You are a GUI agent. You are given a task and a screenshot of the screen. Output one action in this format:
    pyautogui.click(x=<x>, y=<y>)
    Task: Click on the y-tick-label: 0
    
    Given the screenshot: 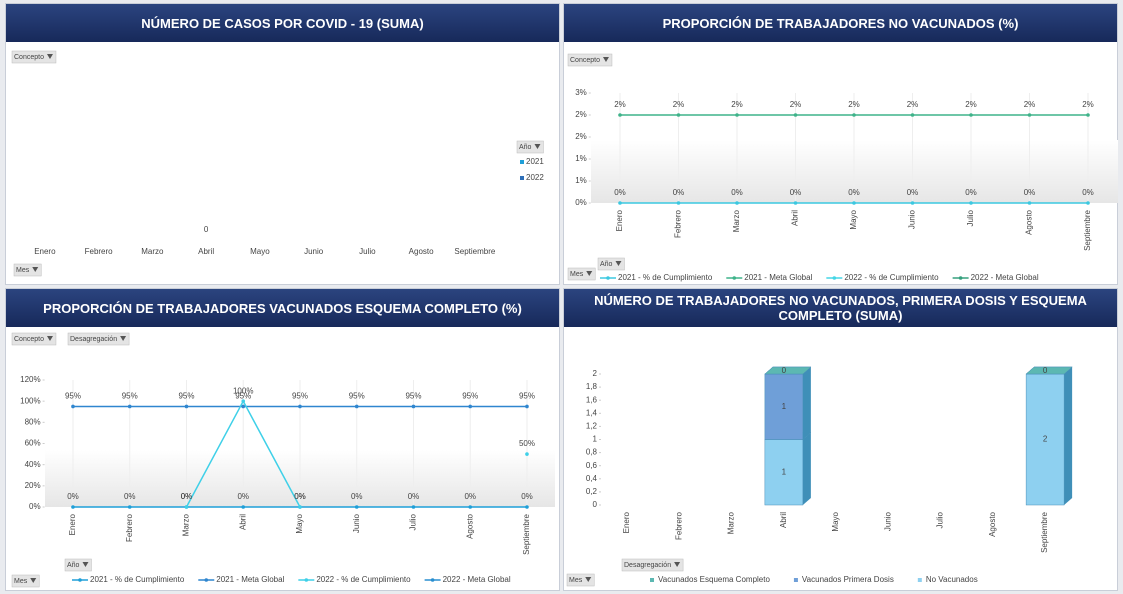 What is the action you would take?
    pyautogui.click(x=595, y=504)
    